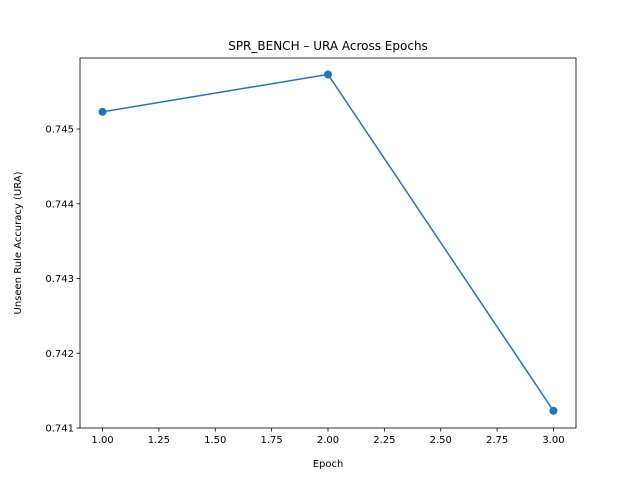  What do you see at coordinates (384, 440) in the screenshot?
I see `x-tick-label: 2.25` at bounding box center [384, 440].